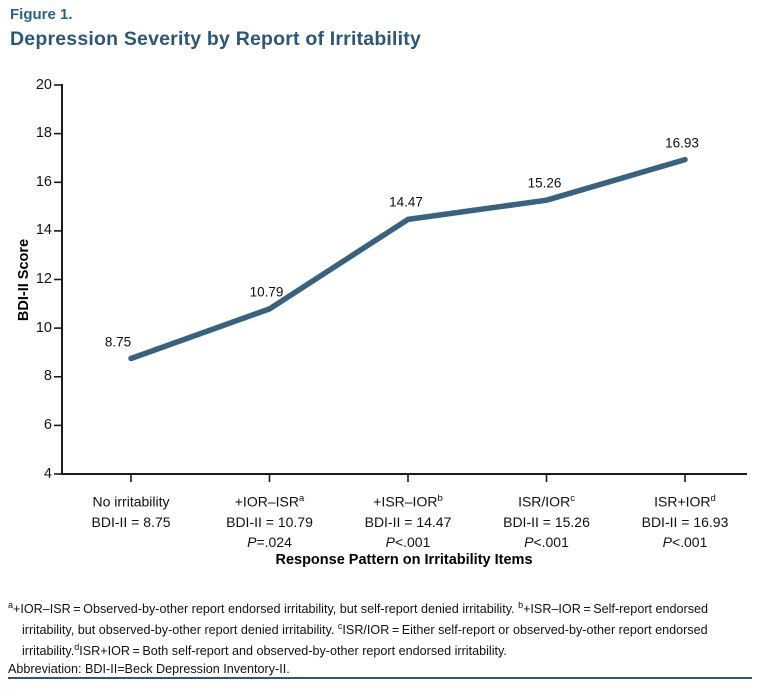 This screenshot has height=689, width=759. Describe the element at coordinates (266, 292) in the screenshot. I see `data-point-label: 10.79` at that location.